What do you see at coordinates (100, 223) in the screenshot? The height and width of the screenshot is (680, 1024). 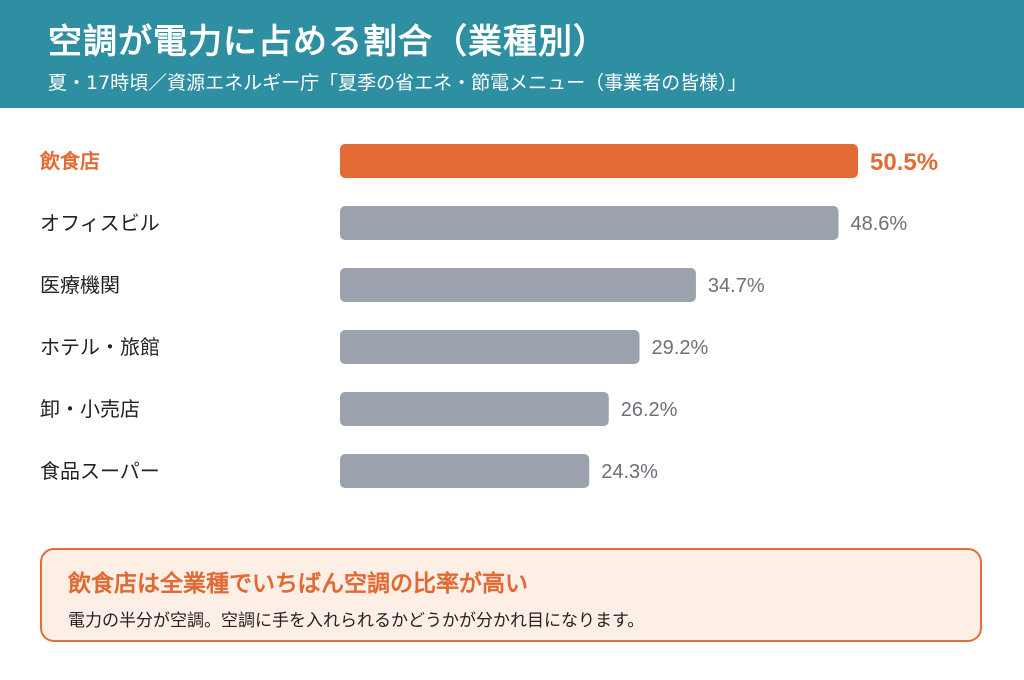 I see `category-label: オフィスビル` at bounding box center [100, 223].